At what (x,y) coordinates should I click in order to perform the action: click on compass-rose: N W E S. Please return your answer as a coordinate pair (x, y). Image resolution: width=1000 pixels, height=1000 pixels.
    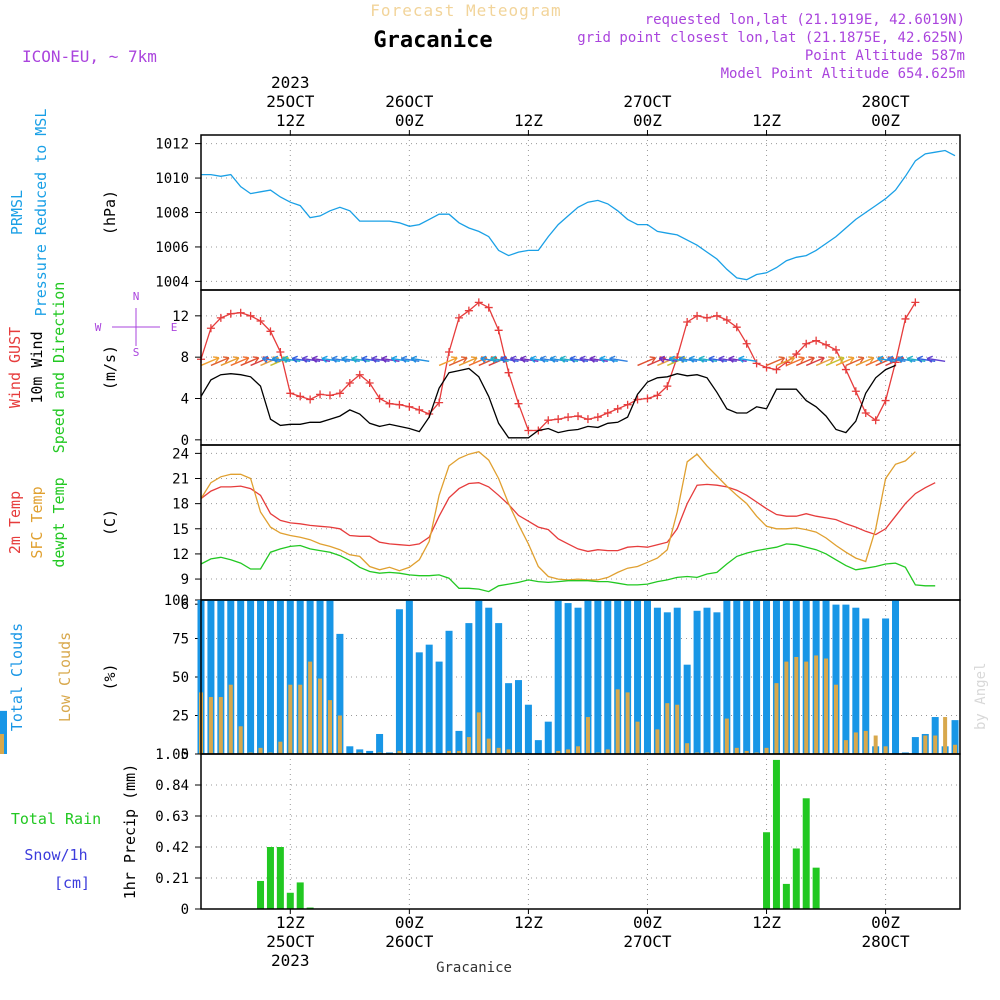
    Looking at the image, I should click on (136, 324).